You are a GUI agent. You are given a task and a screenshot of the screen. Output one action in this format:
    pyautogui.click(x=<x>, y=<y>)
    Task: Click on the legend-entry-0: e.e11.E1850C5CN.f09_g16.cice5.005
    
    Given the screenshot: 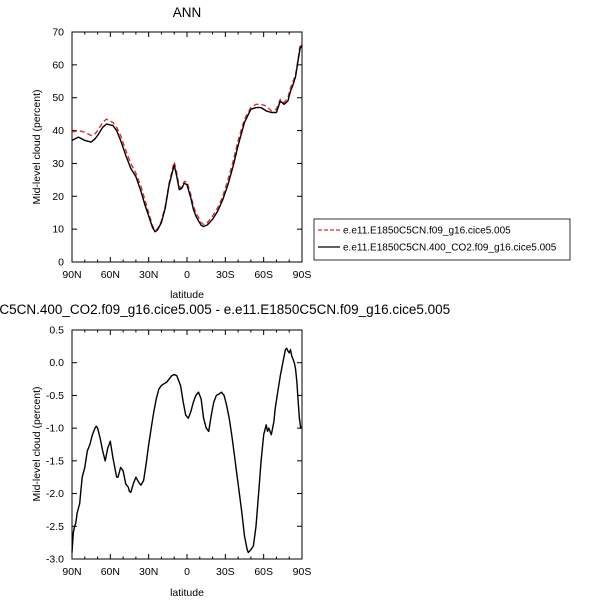 What is the action you would take?
    pyautogui.click(x=427, y=231)
    